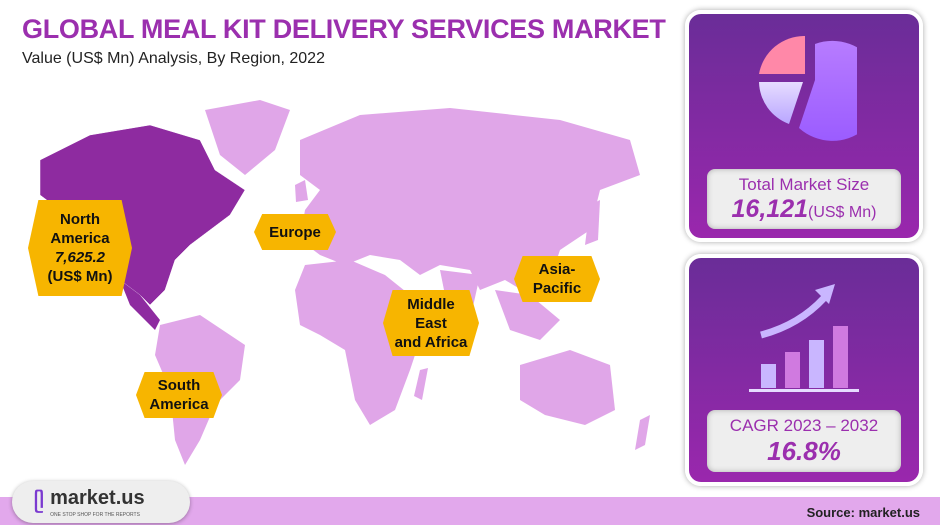 This screenshot has height=525, width=940. I want to click on region-name: East, so click(431, 323).